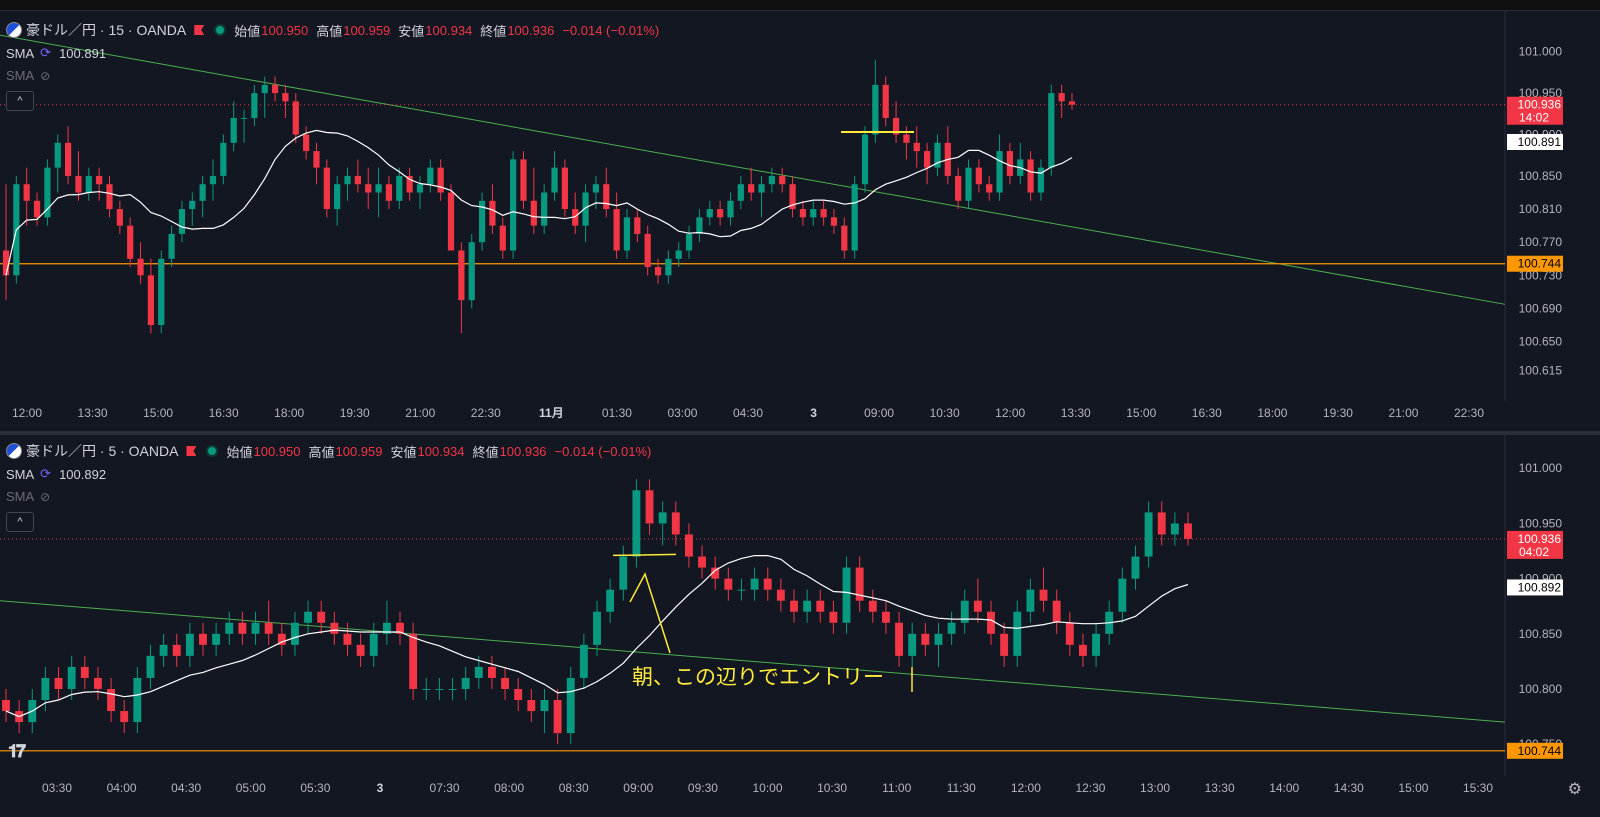 The image size is (1600, 817). What do you see at coordinates (102, 451) in the screenshot?
I see `symbol-title: 豪ドル／円 · 5 · OANDA` at bounding box center [102, 451].